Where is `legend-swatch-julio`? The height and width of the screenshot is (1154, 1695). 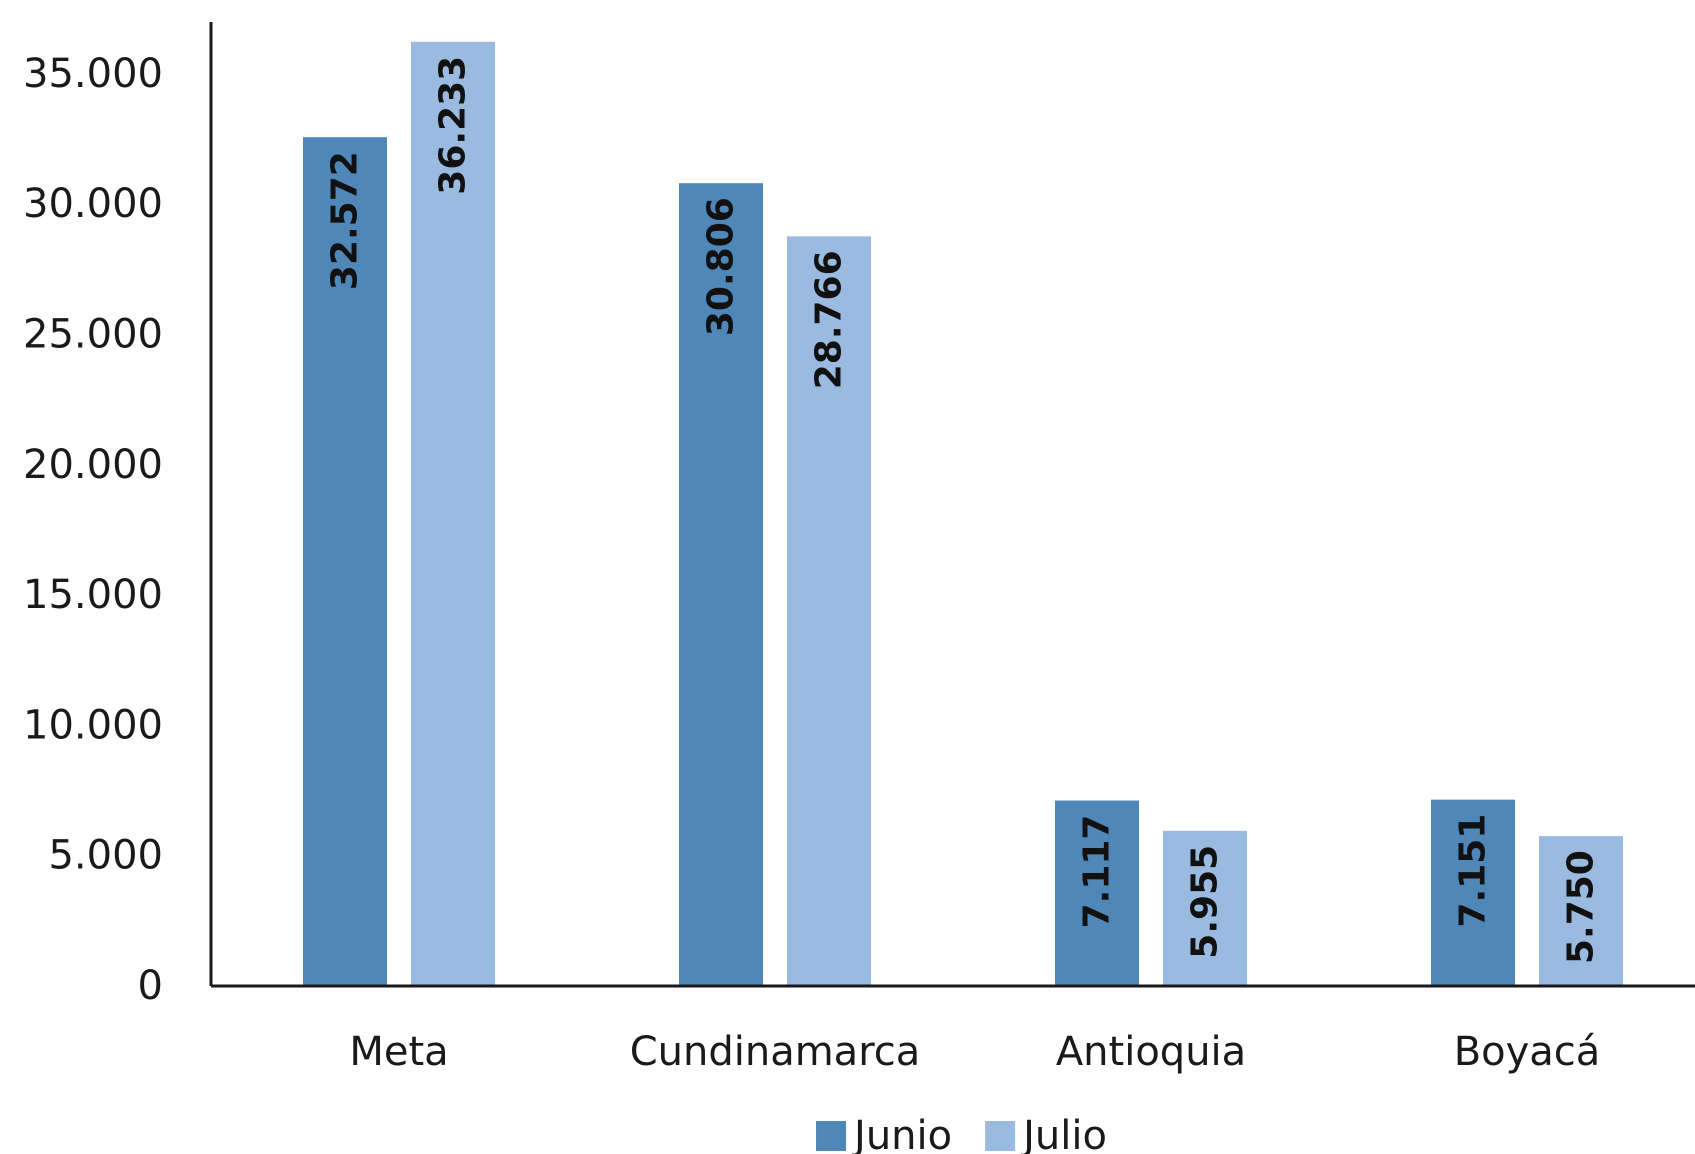
legend-swatch-julio is located at coordinates (1000, 1136).